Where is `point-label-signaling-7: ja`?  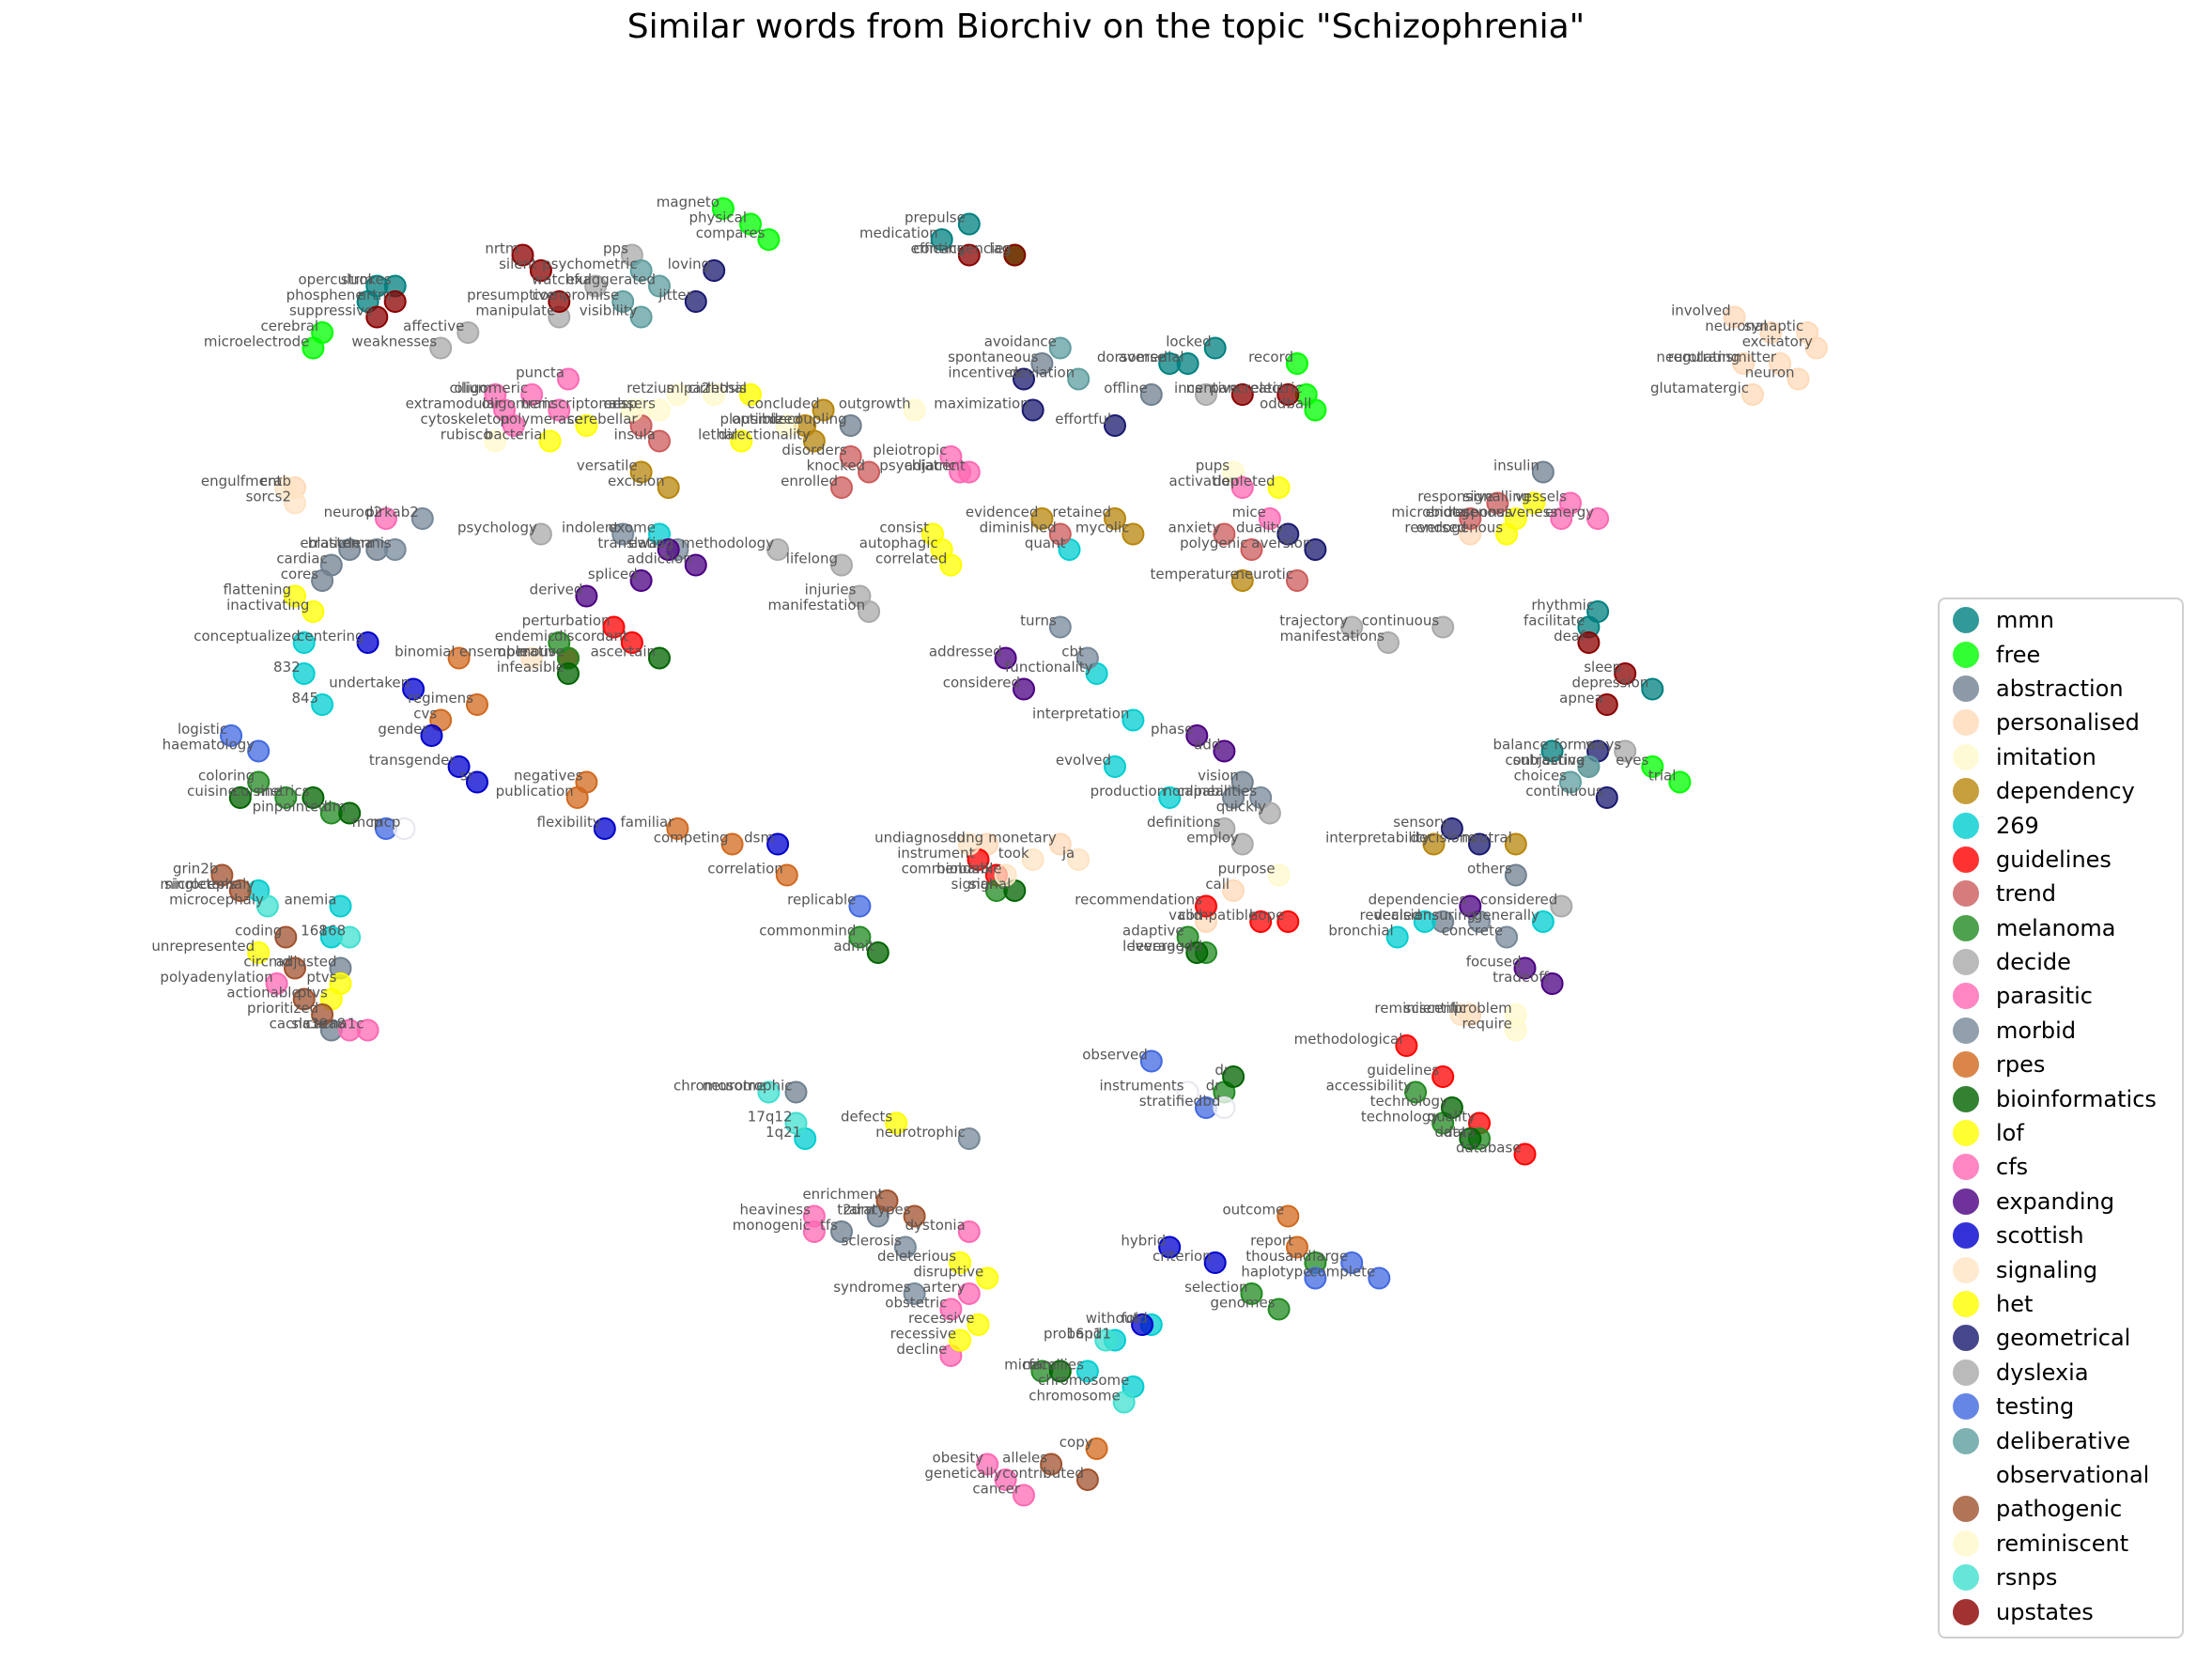
point-label-signaling-7: ja is located at coordinates (1068, 854).